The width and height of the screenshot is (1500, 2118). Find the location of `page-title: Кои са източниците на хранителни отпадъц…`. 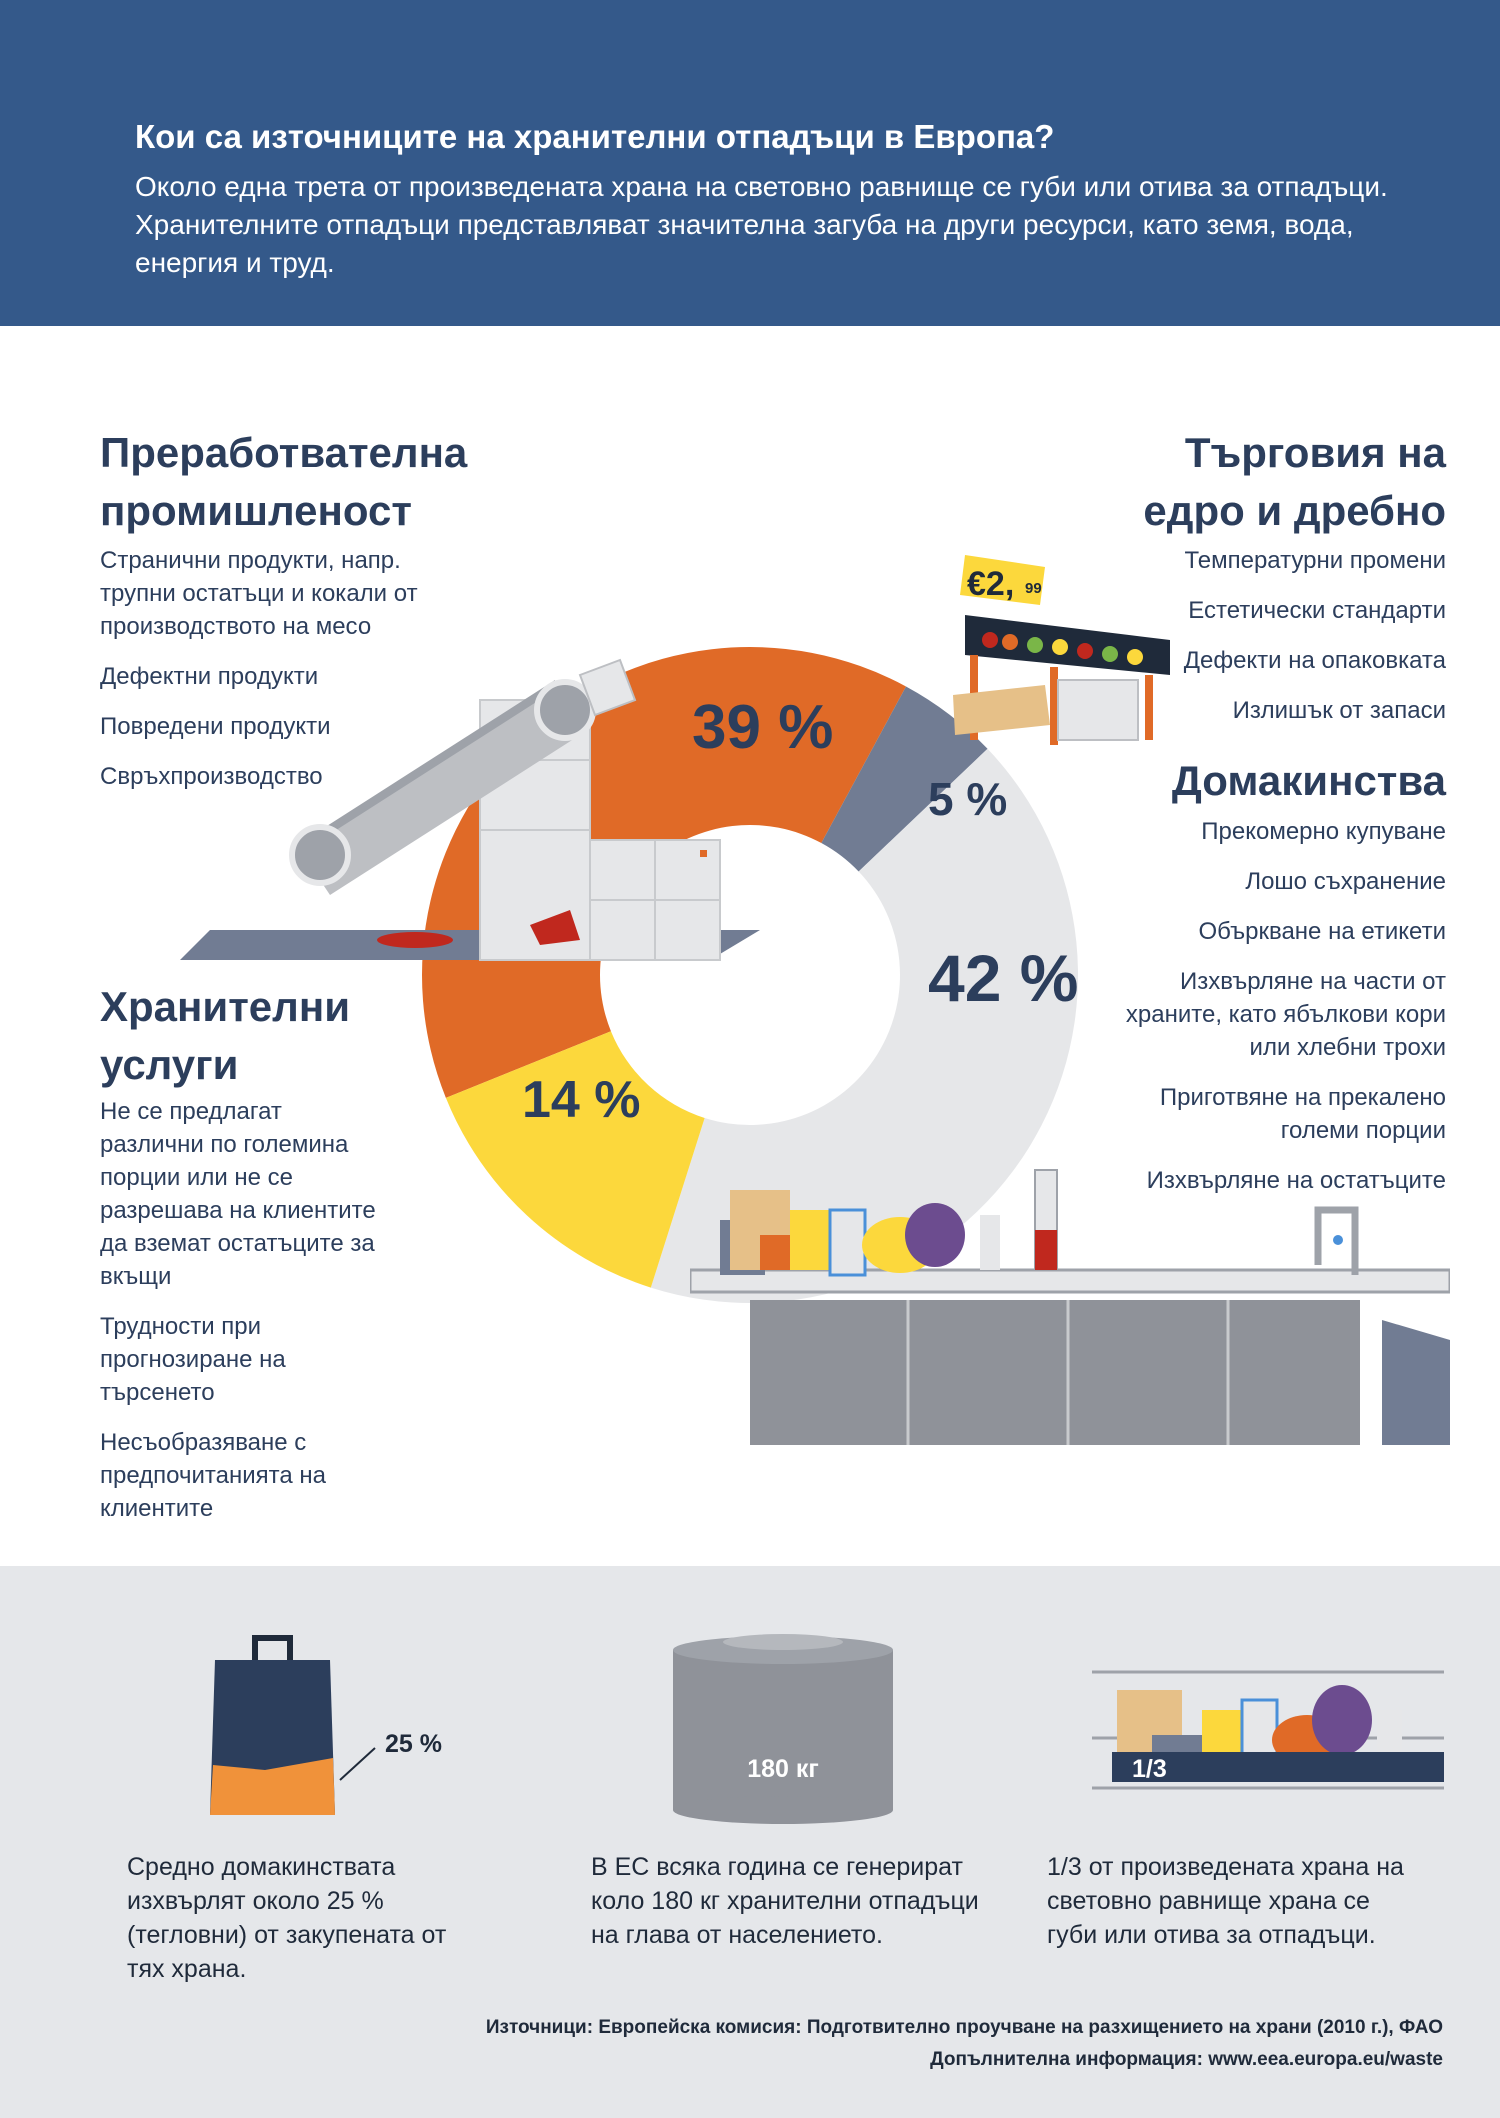

page-title: Кои са източниците на хранителни отпадъц… is located at coordinates (595, 136).